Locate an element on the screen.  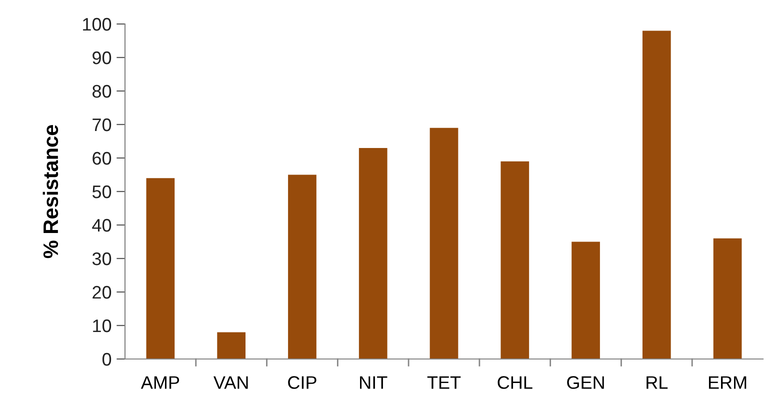
x-tick-label: NIT is located at coordinates (374, 382).